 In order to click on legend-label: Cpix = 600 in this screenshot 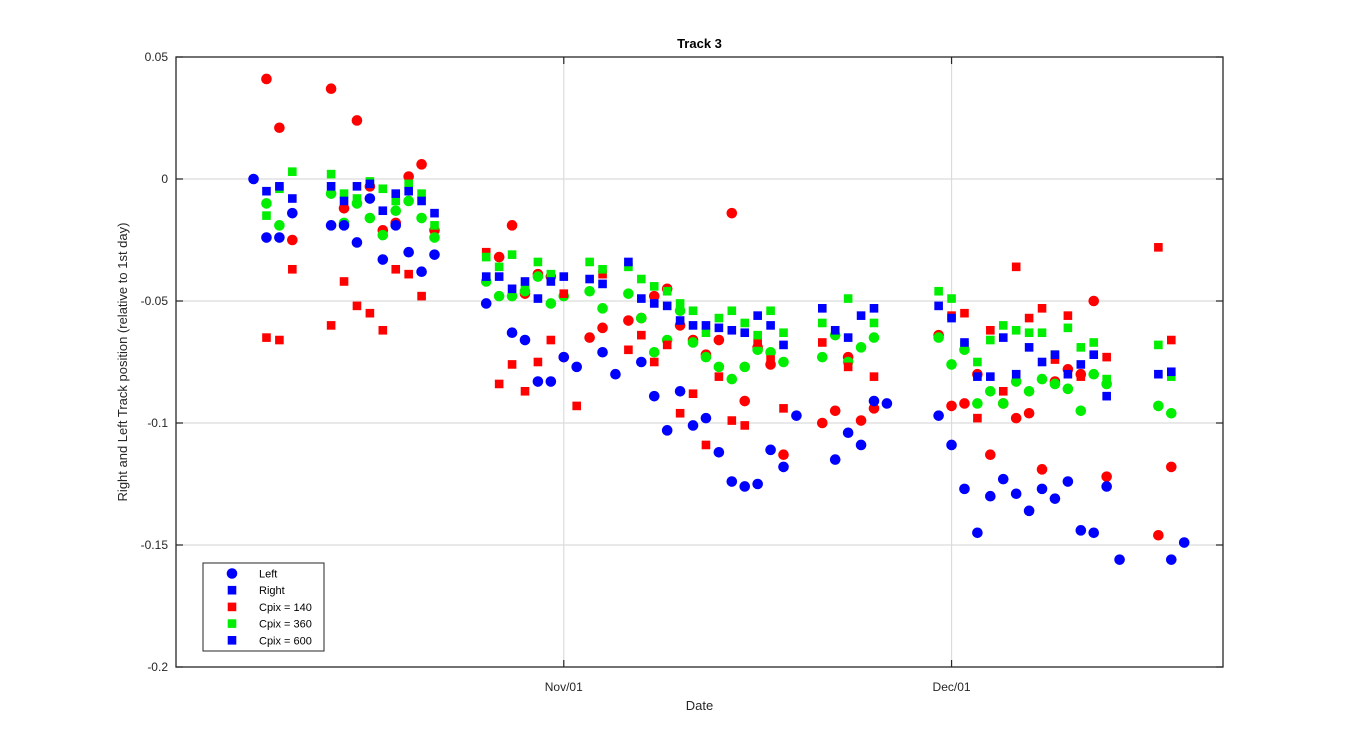, I will do `click(285, 641)`.